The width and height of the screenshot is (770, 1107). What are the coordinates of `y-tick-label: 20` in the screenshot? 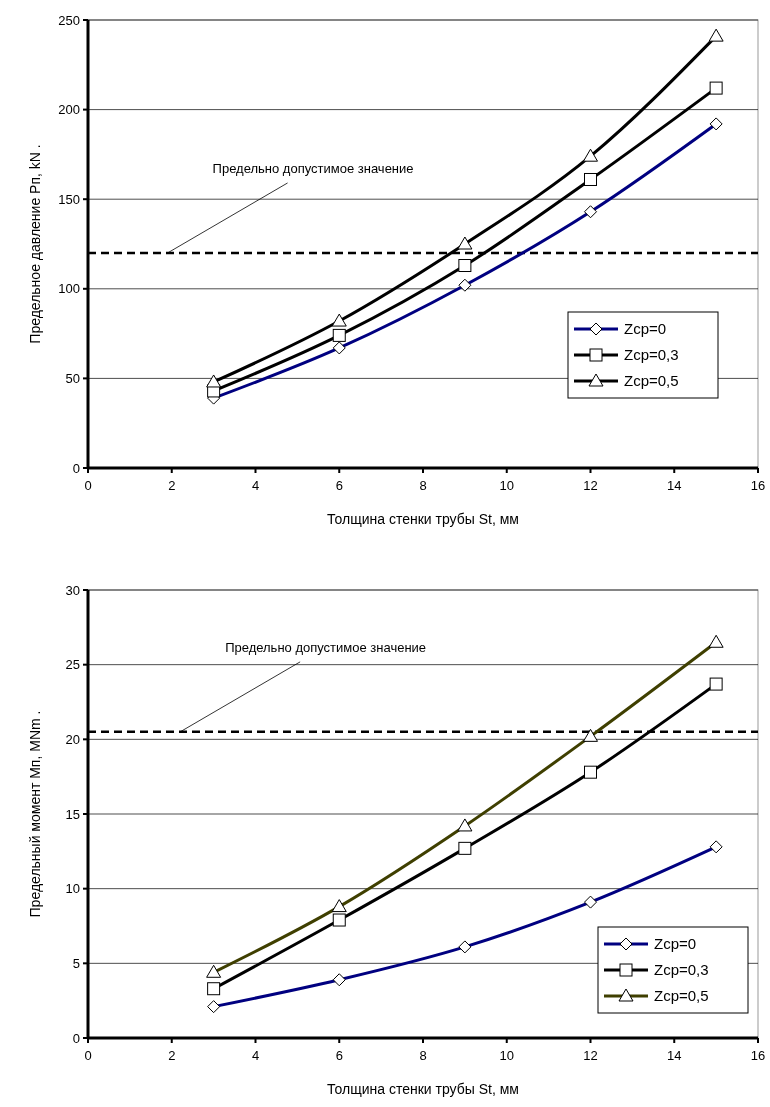 It's located at (72, 739).